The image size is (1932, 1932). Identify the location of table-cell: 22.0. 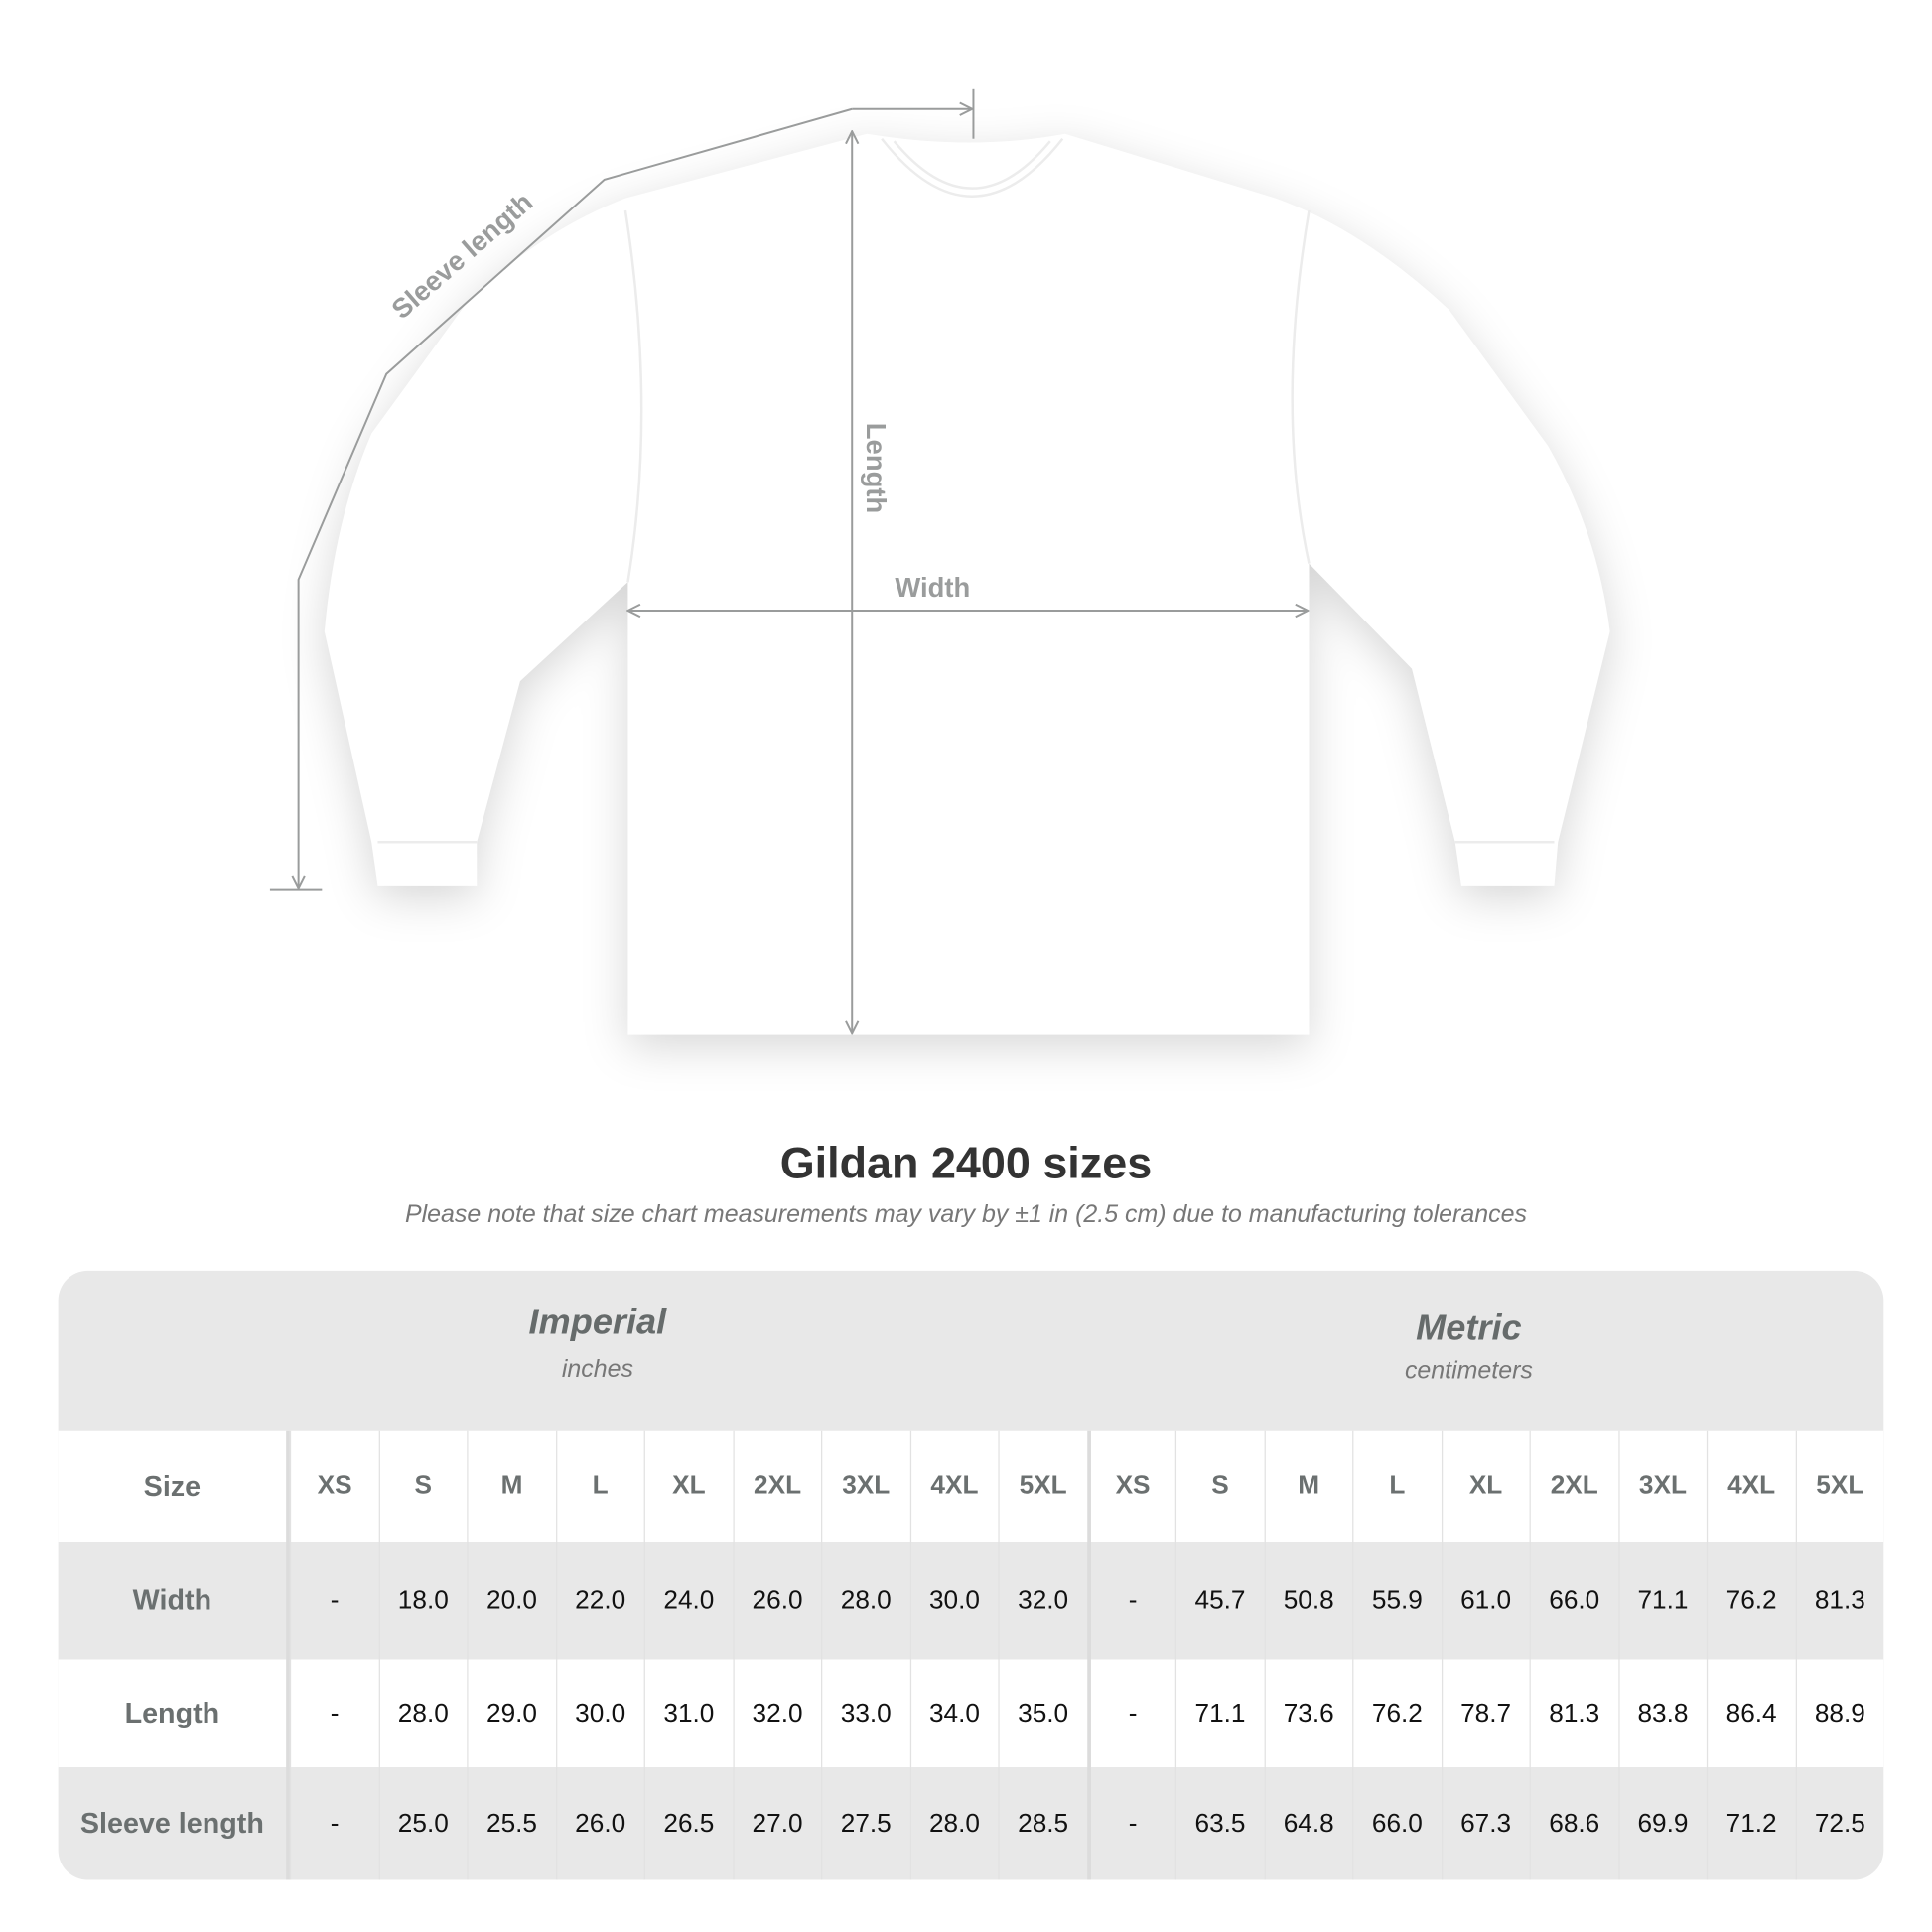
(599, 1601).